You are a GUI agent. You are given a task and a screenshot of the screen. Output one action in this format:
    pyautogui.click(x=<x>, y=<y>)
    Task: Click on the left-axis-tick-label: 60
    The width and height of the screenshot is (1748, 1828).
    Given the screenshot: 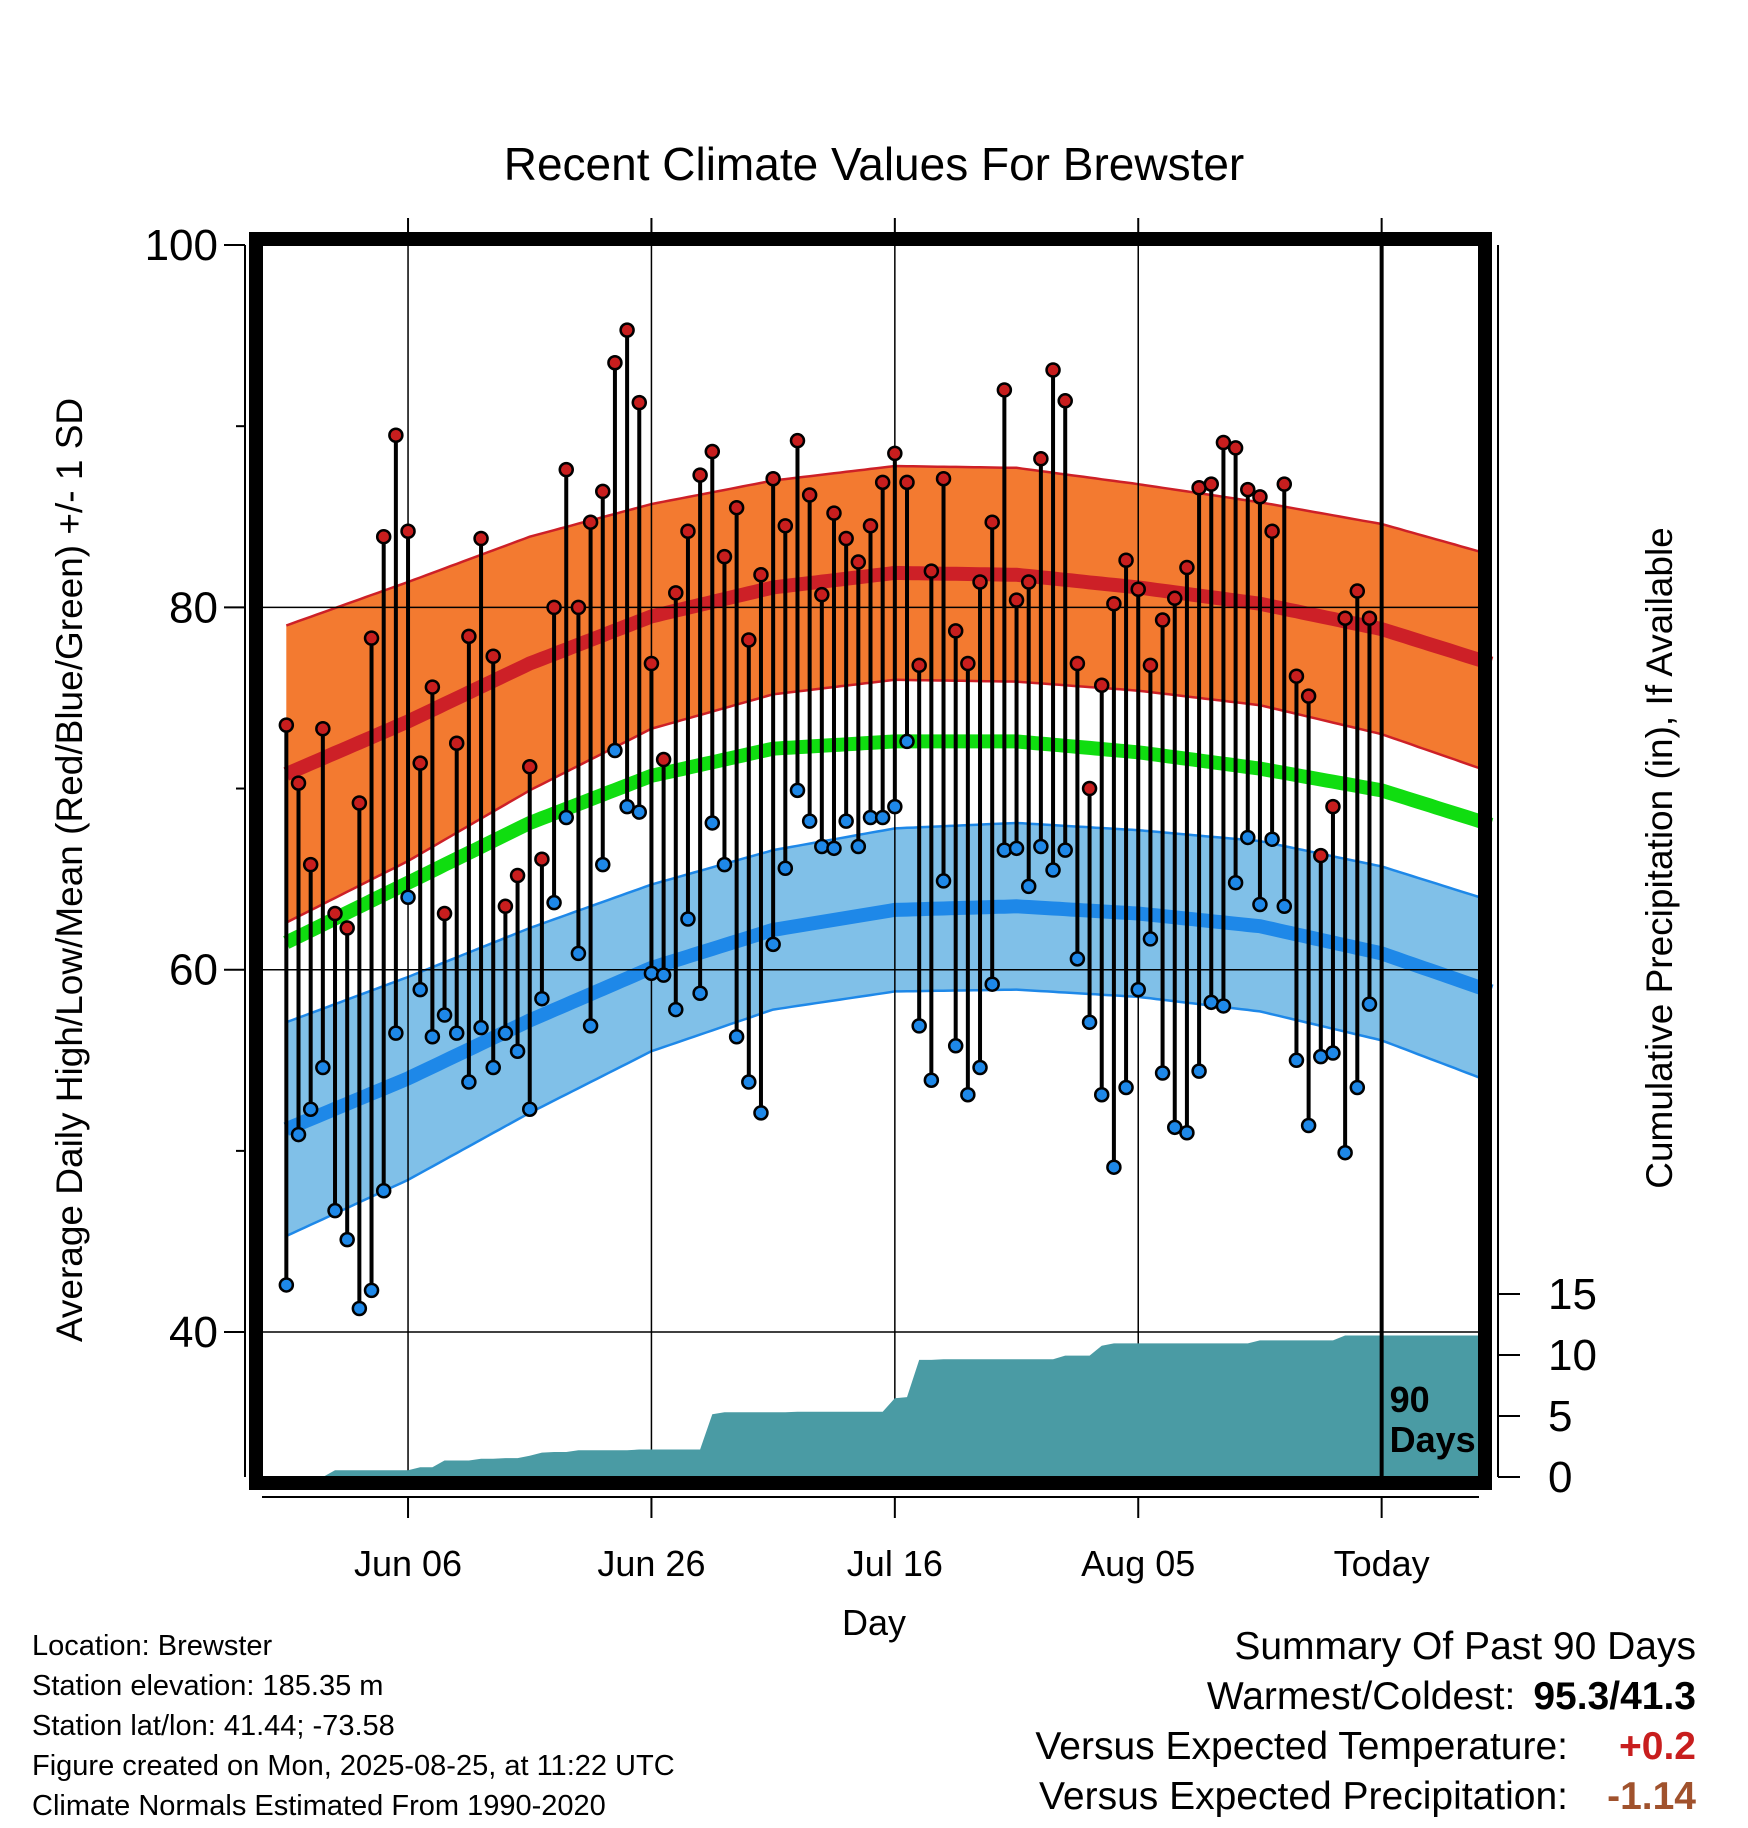 What is the action you would take?
    pyautogui.click(x=193, y=970)
    